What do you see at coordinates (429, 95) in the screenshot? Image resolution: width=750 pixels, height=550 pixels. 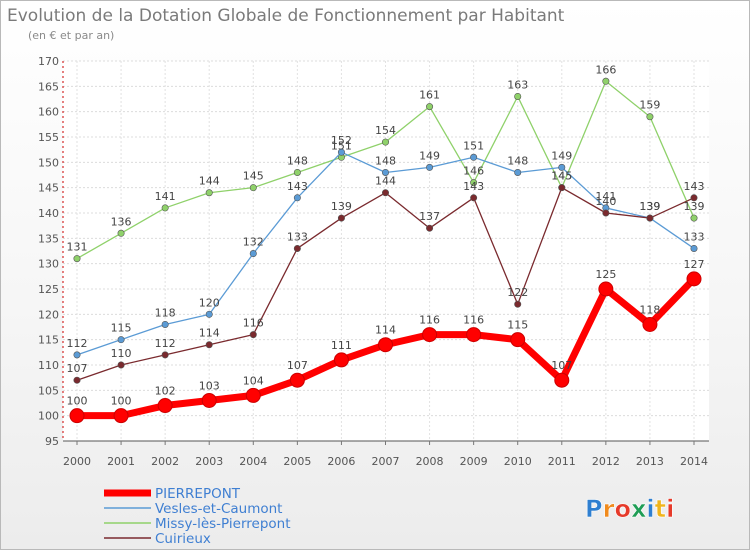 I see `data-label: 161` at bounding box center [429, 95].